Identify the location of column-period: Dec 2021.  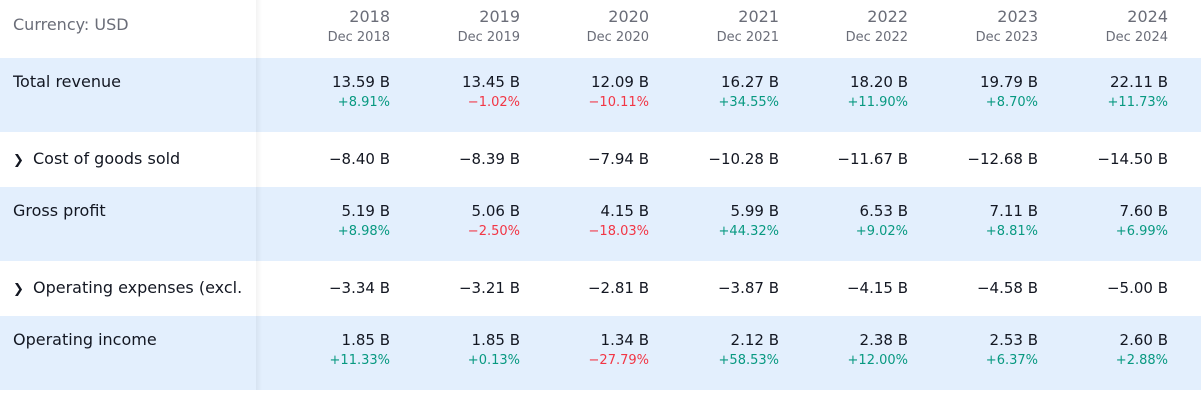
(747, 37).